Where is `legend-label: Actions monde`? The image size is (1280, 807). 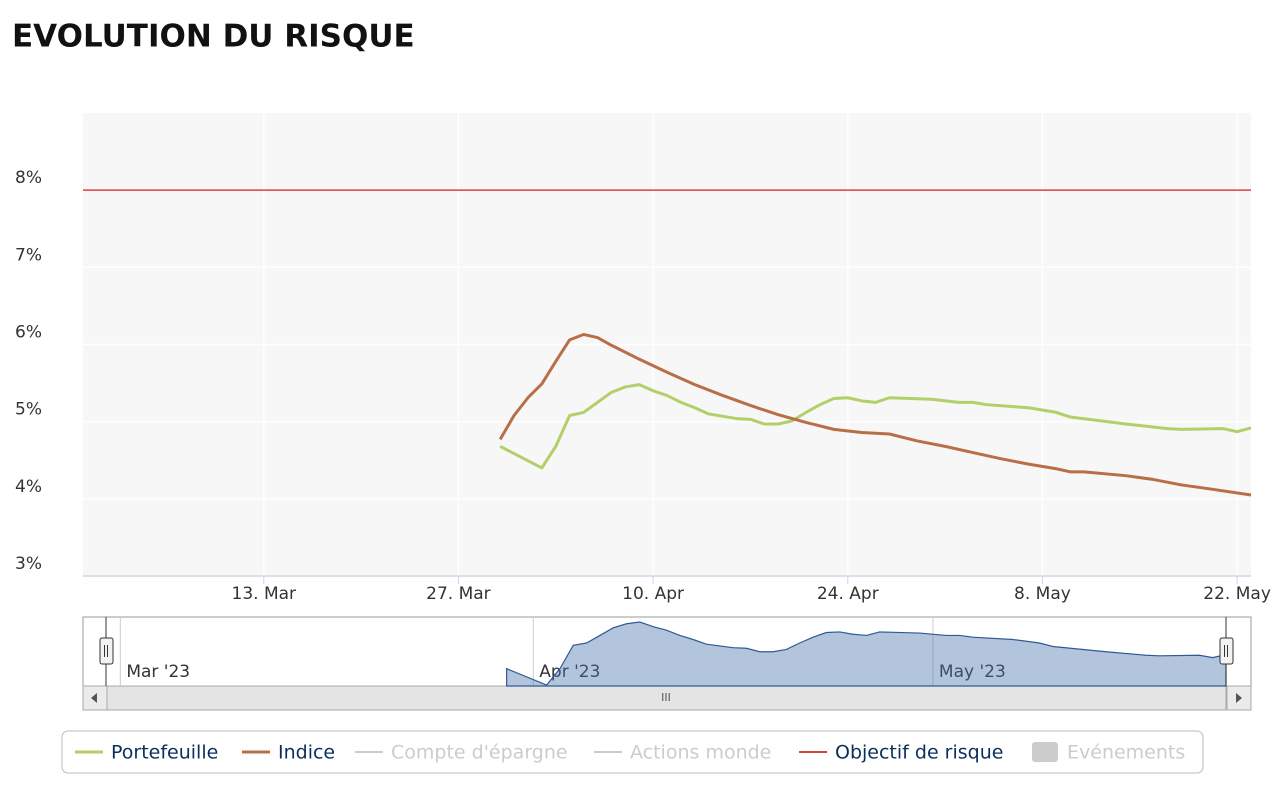 legend-label: Actions monde is located at coordinates (700, 753).